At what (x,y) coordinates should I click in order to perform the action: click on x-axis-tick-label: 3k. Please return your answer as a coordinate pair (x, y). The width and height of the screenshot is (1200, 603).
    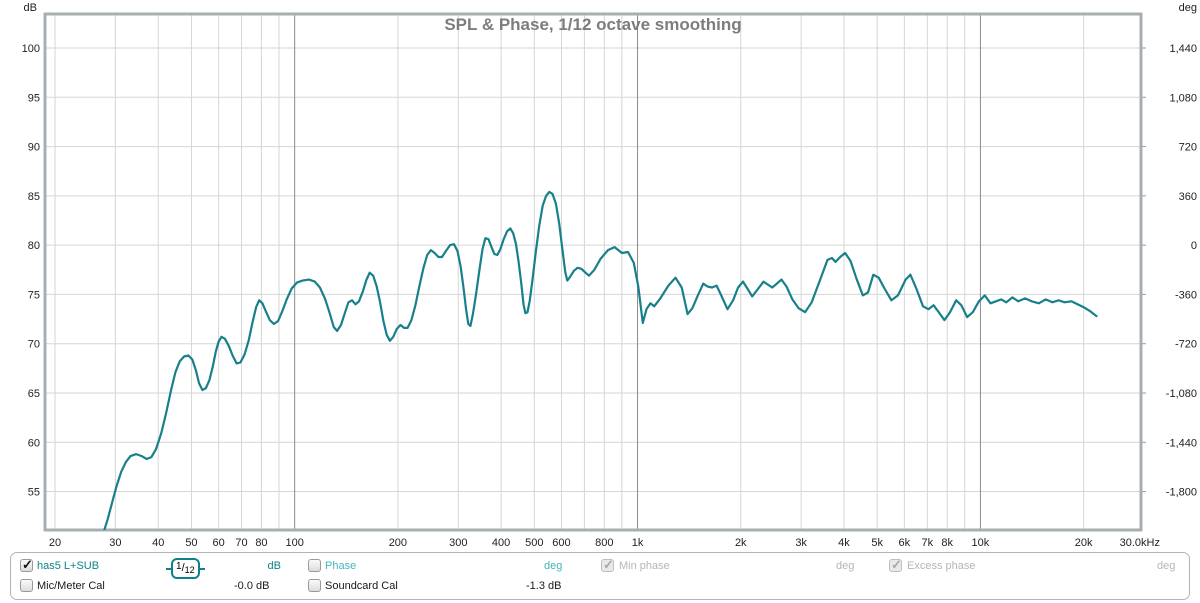
    Looking at the image, I should click on (801, 543).